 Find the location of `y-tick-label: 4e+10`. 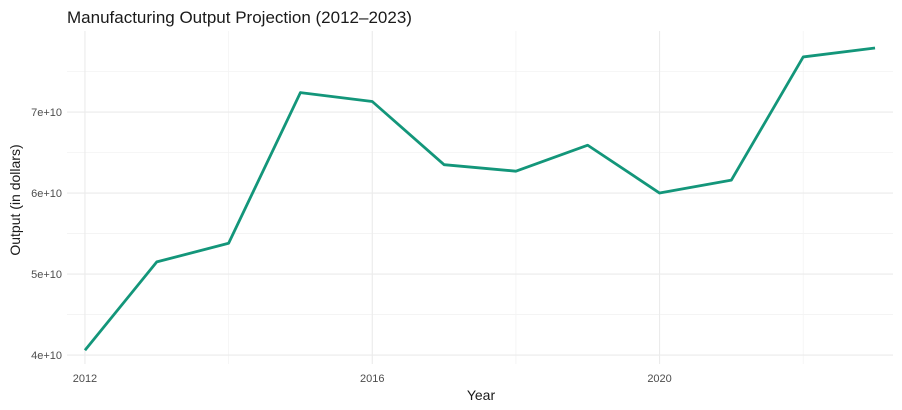

y-tick-label: 4e+10 is located at coordinates (46, 356).